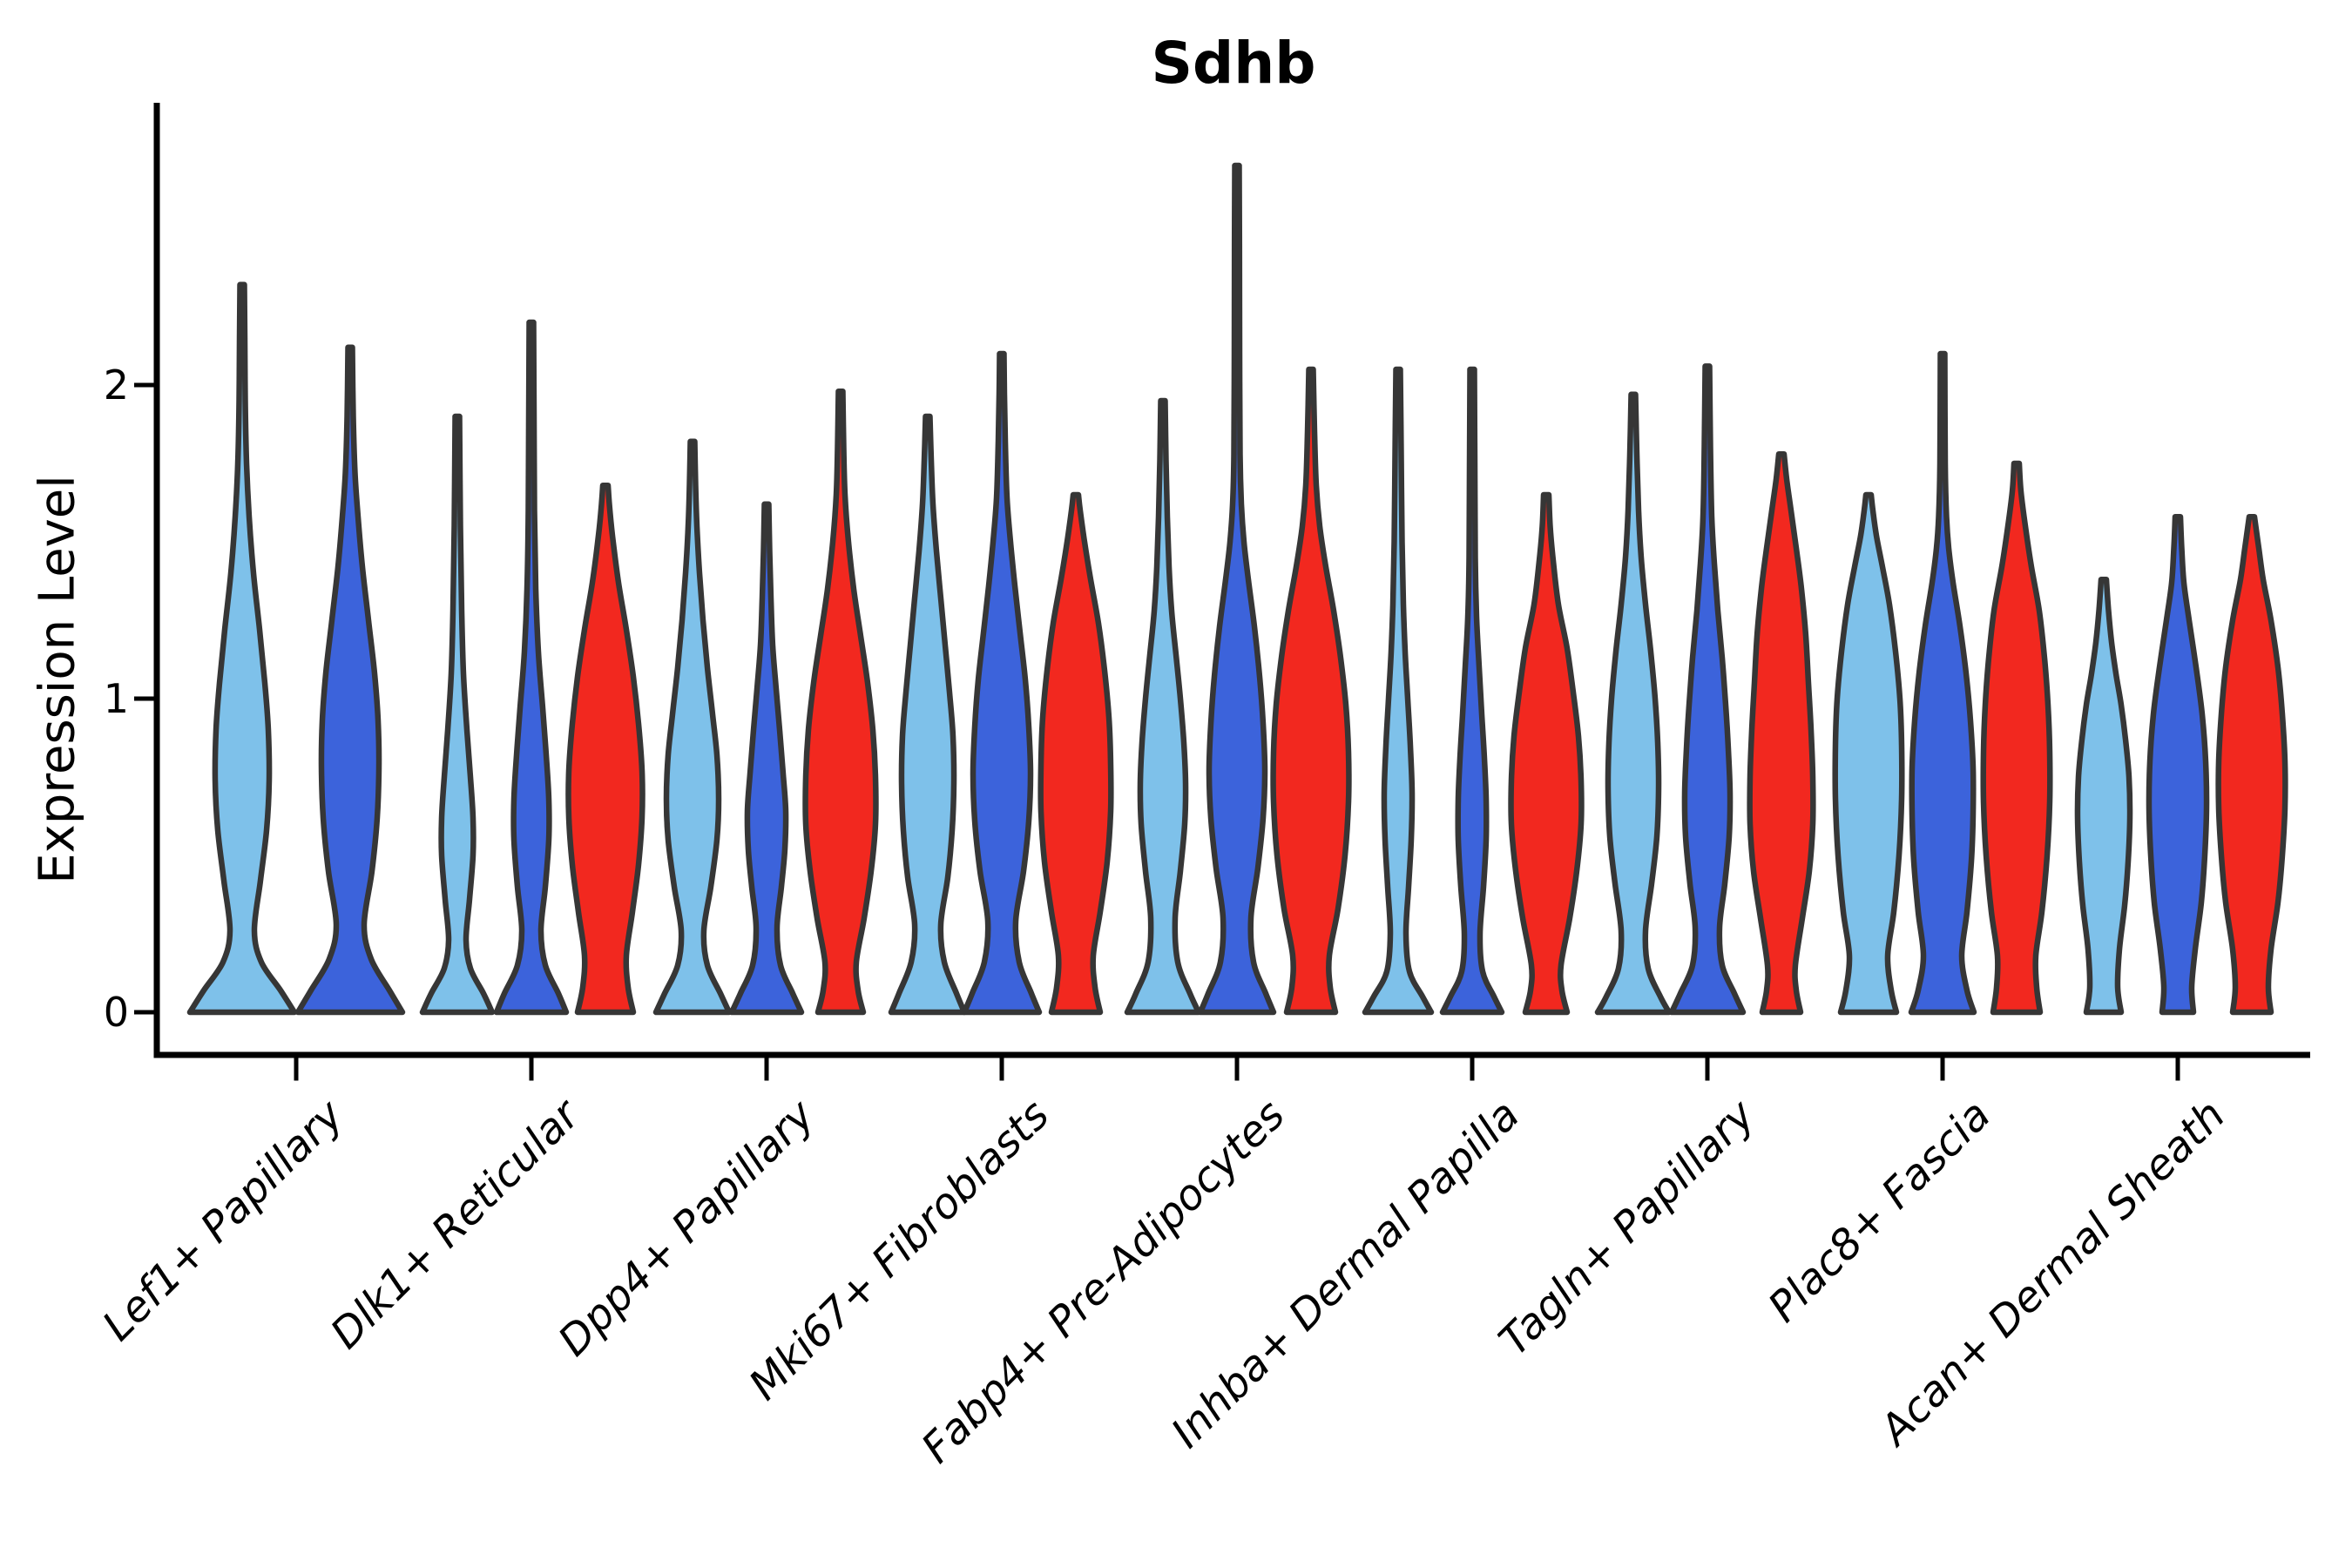 The width and height of the screenshot is (2352, 1568). Describe the element at coordinates (1237, 589) in the screenshot. I see `violin-4-dark_blue` at that location.